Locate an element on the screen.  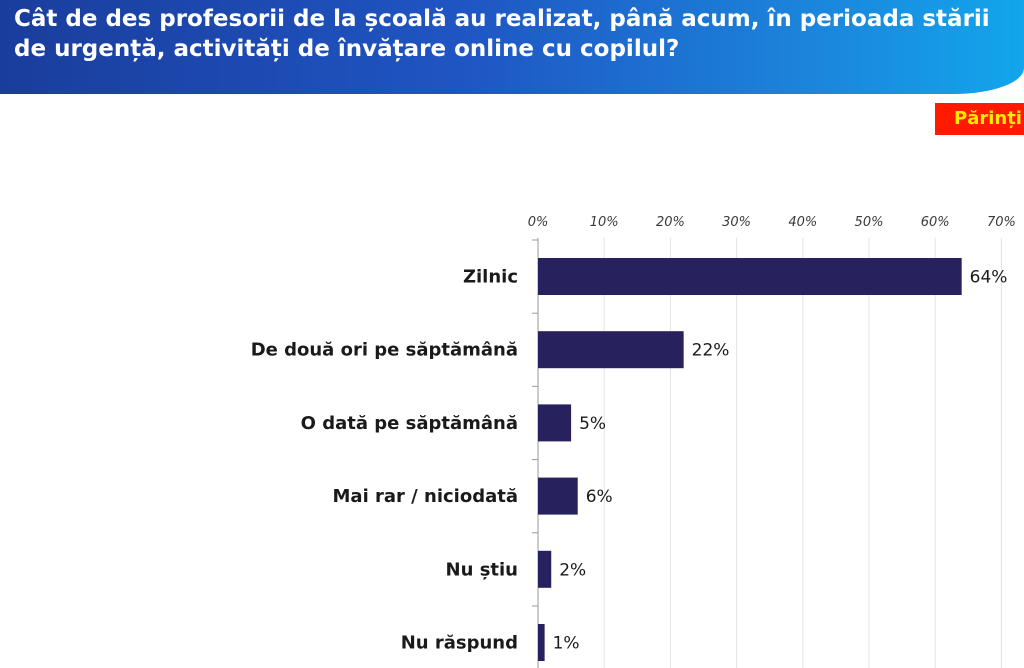
x-tick-label: 50% is located at coordinates (869, 222).